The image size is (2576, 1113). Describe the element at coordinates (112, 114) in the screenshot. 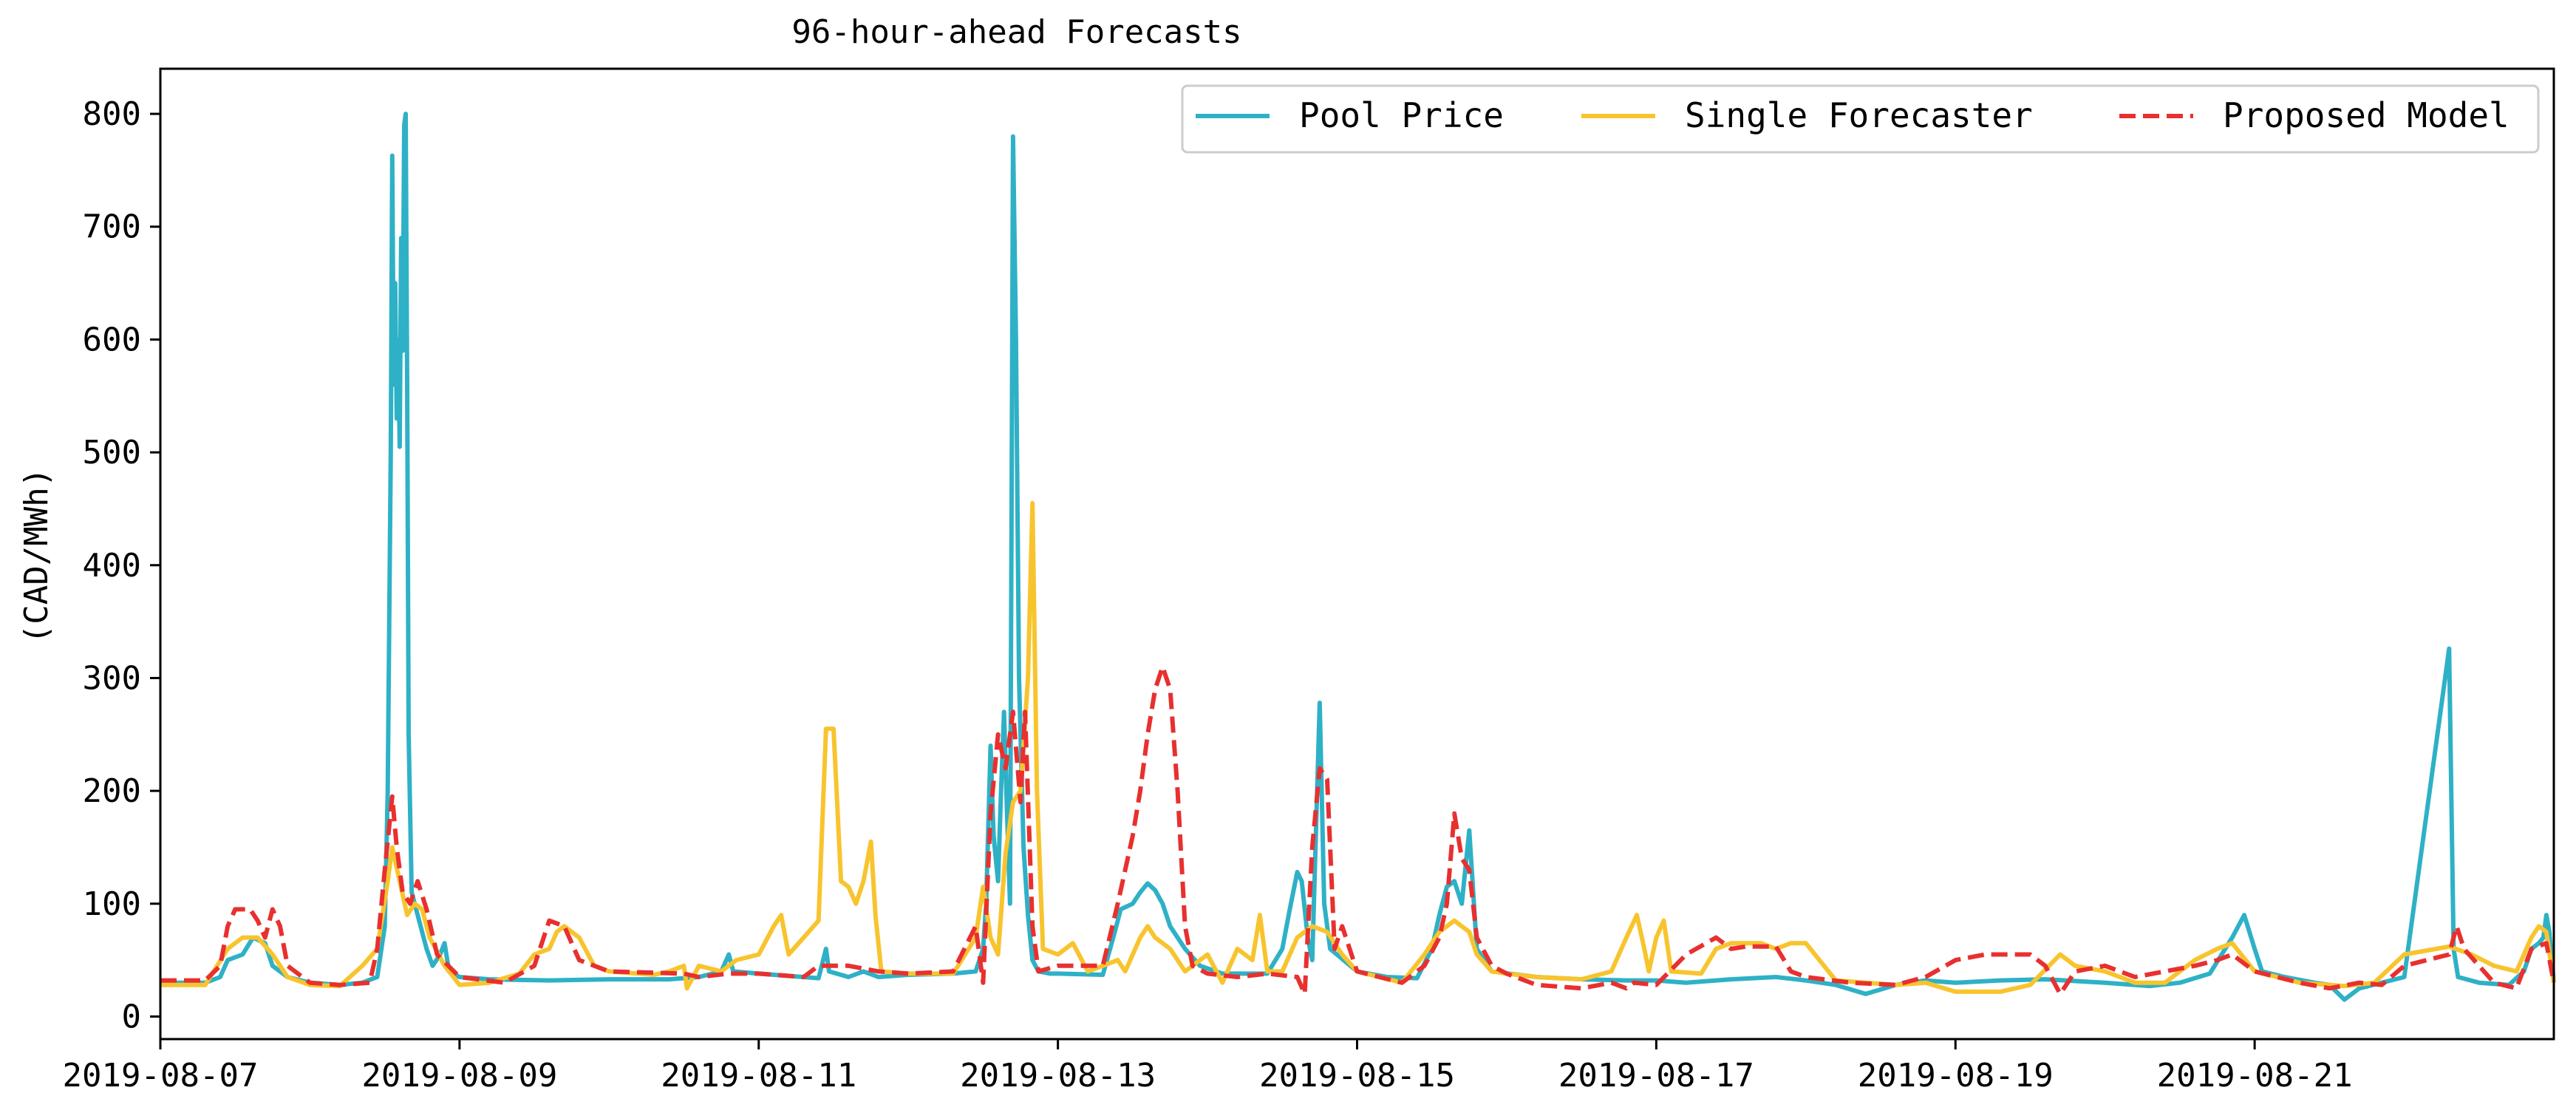

I see `y-tick-label: 800` at that location.